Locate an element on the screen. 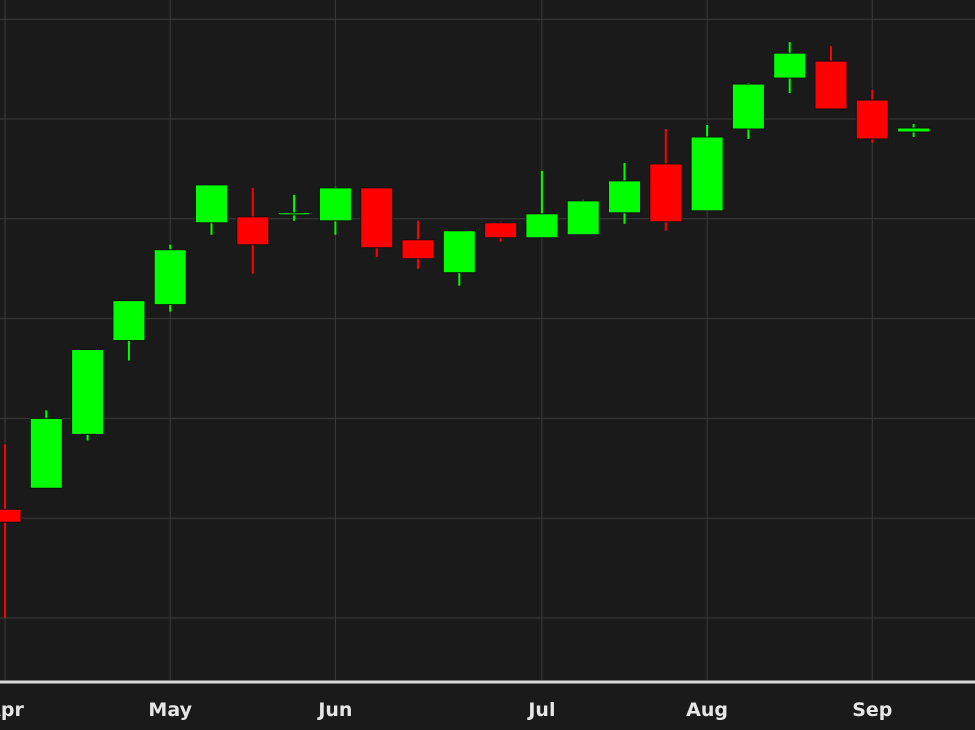  x-tick-label: Apr is located at coordinates (12, 710).